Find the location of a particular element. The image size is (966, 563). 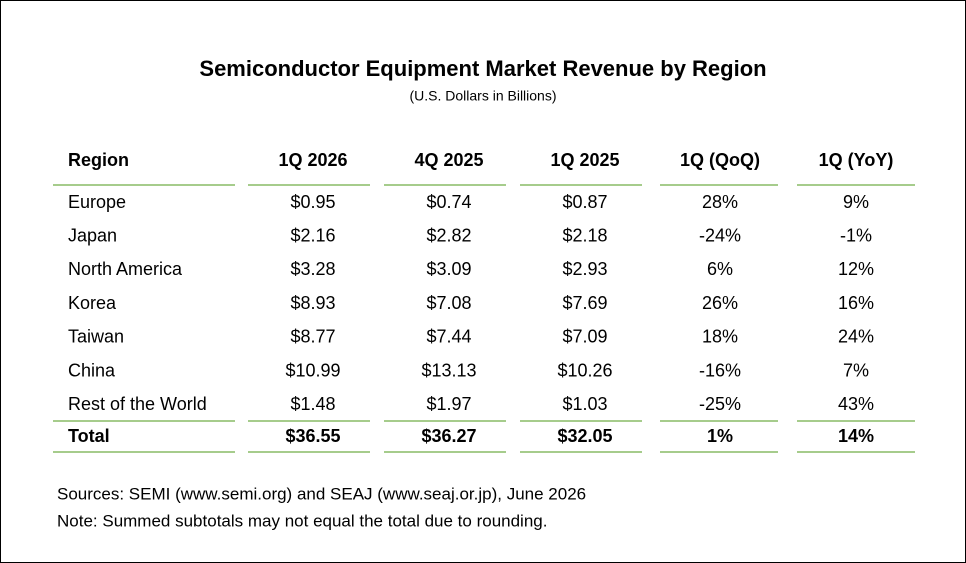

cell: $0.95 is located at coordinates (312, 202).